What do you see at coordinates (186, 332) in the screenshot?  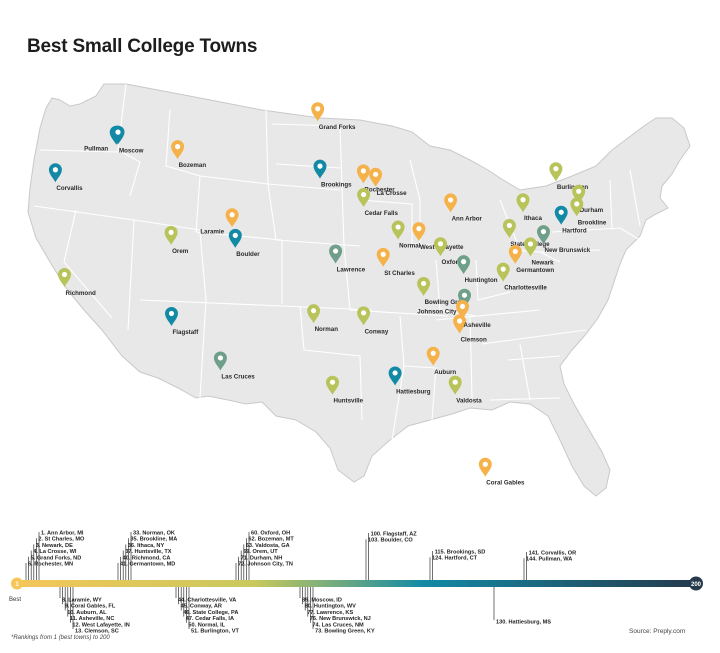 I see `city-label: Flagstaff` at bounding box center [186, 332].